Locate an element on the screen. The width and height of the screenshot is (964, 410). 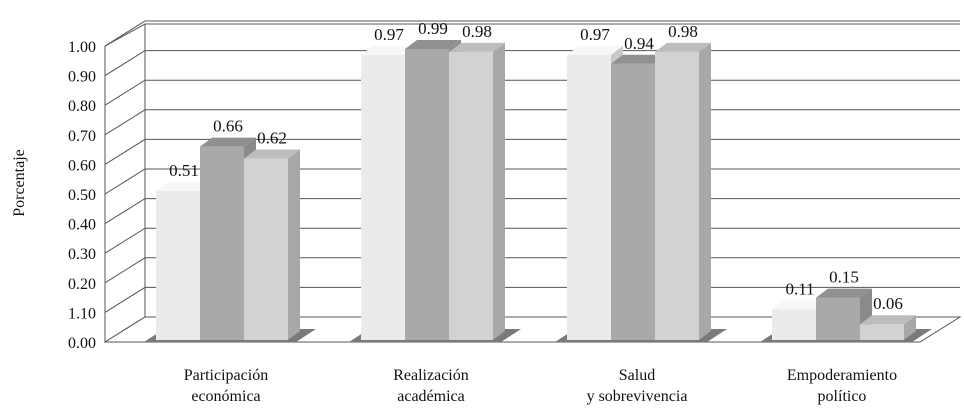
y-tick-label: 0.40 is located at coordinates (82, 225).